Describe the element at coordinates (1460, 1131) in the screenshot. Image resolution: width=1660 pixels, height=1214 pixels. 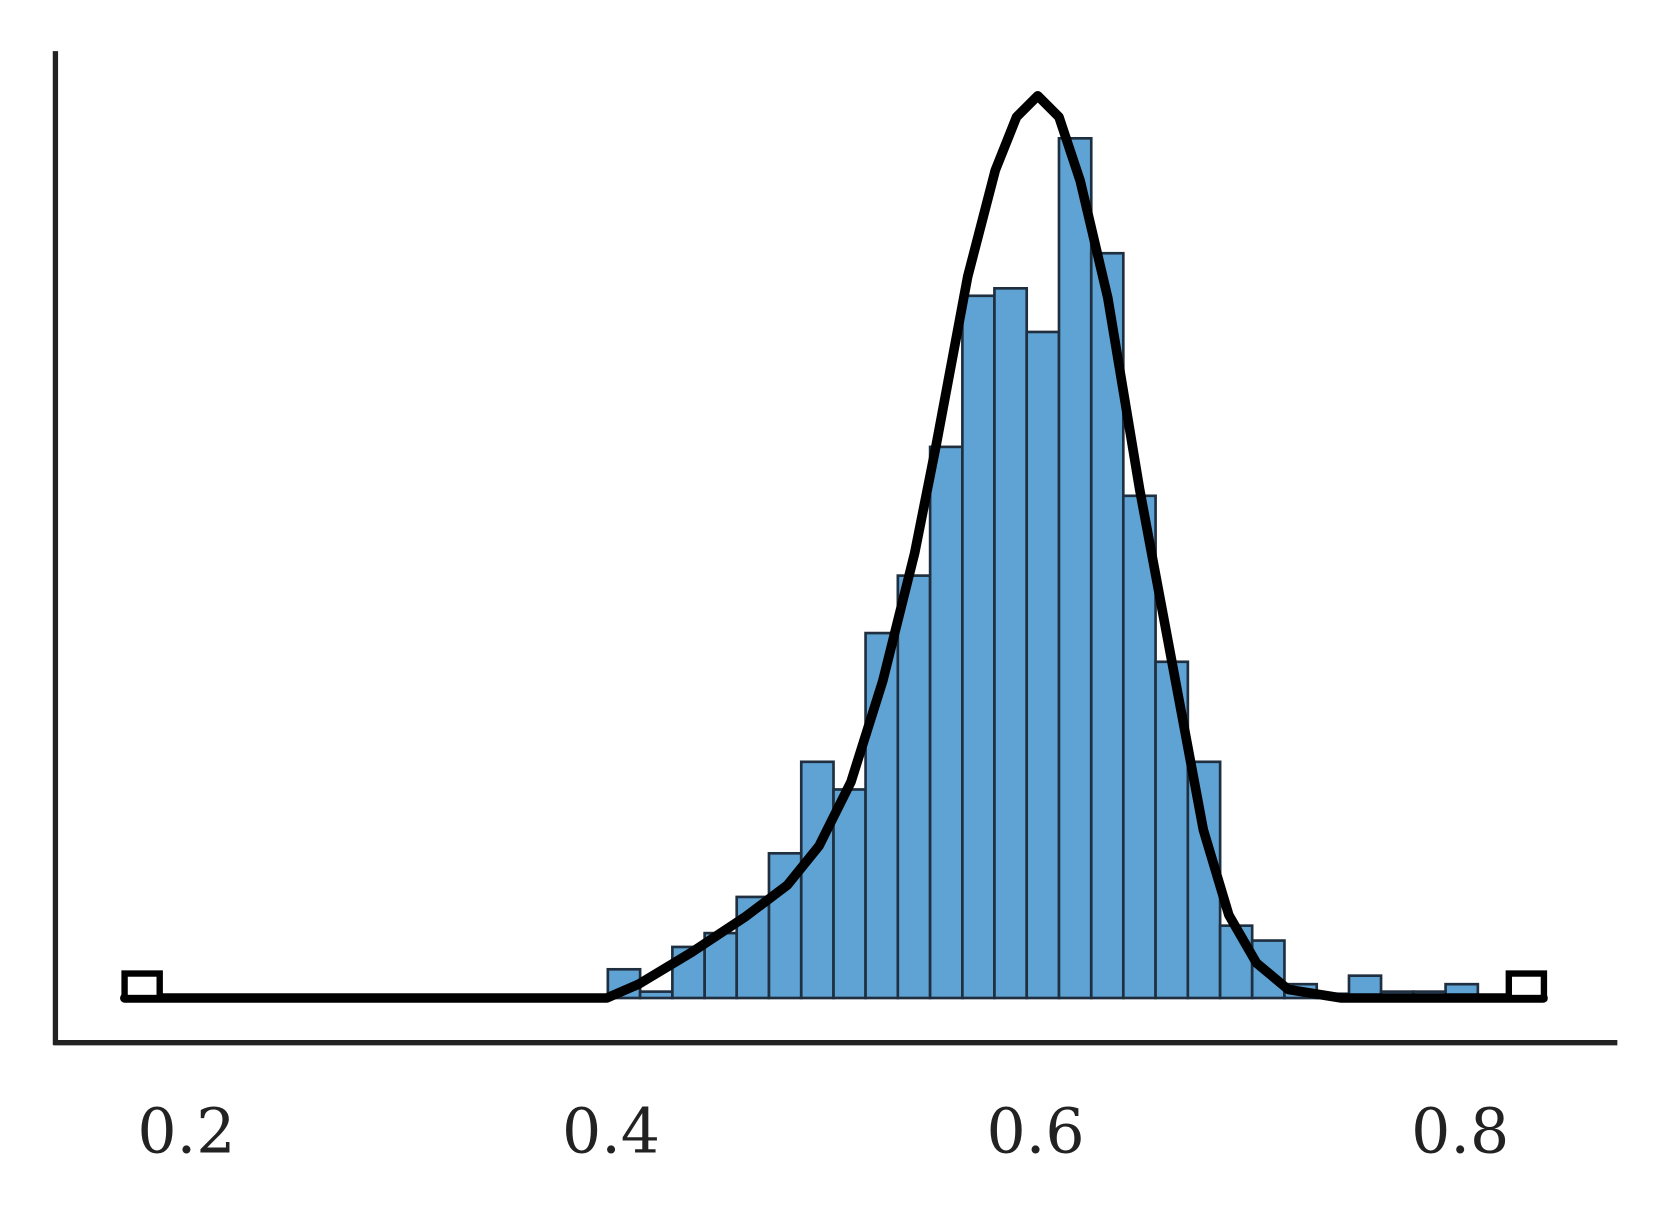
I see `x-tick-label: 0.8` at that location.